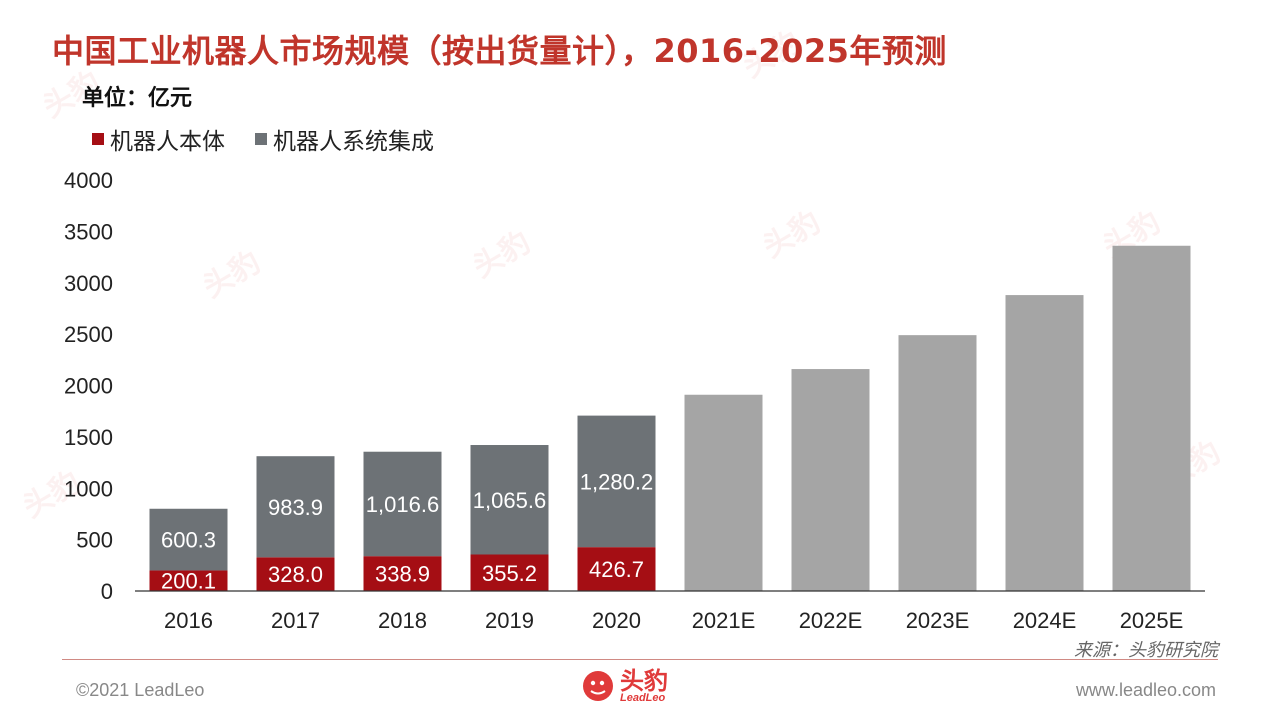  I want to click on y-tick-label: 0, so click(107, 591).